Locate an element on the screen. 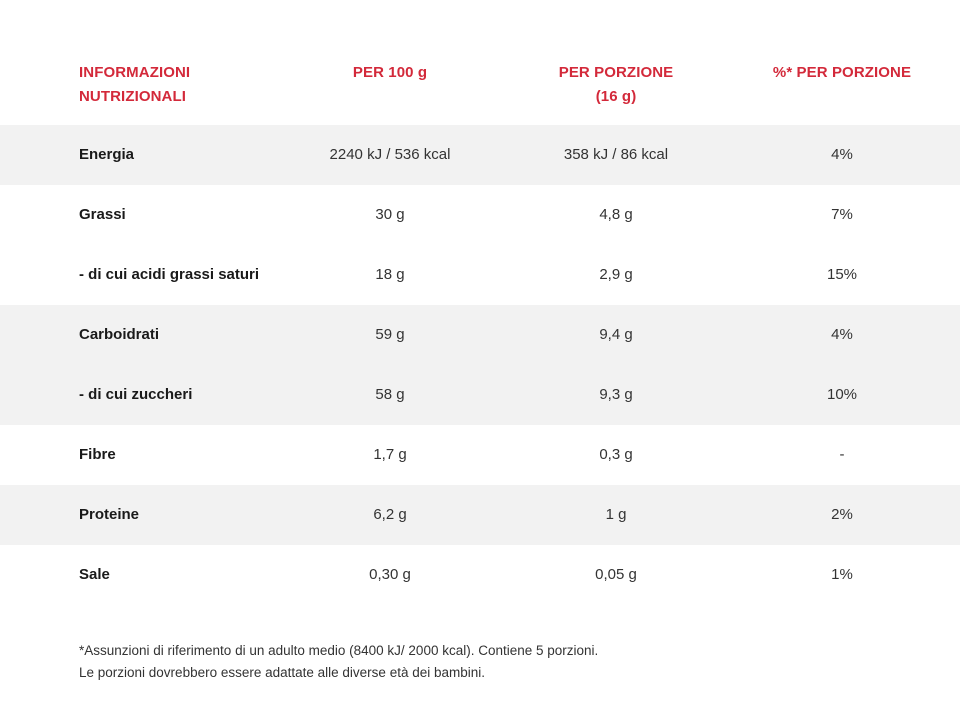  row-percent: 10% is located at coordinates (842, 394).